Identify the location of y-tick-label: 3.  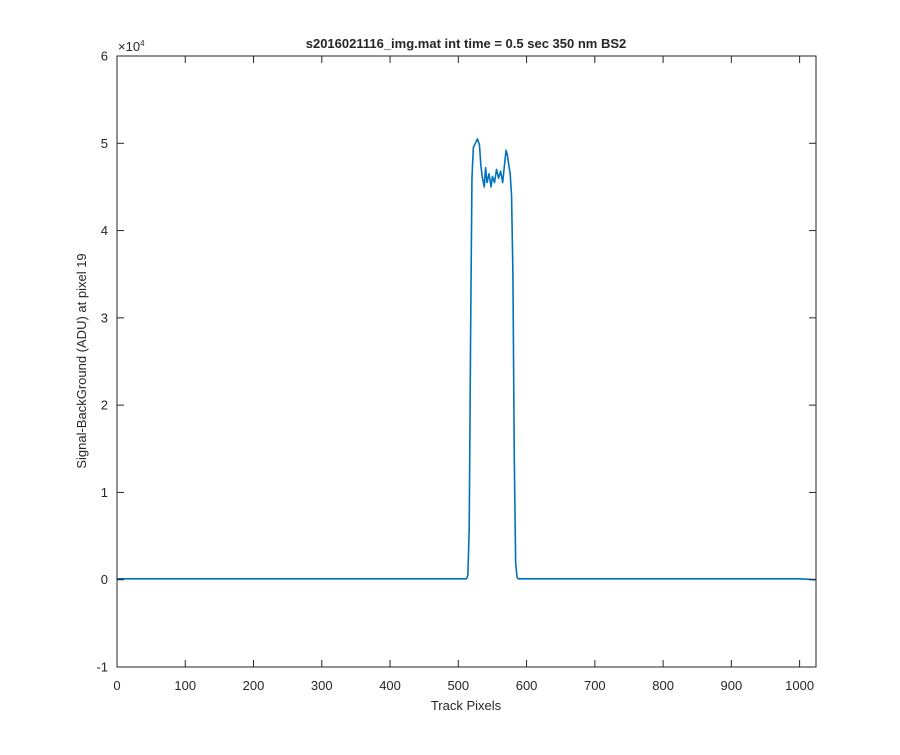
(104, 317).